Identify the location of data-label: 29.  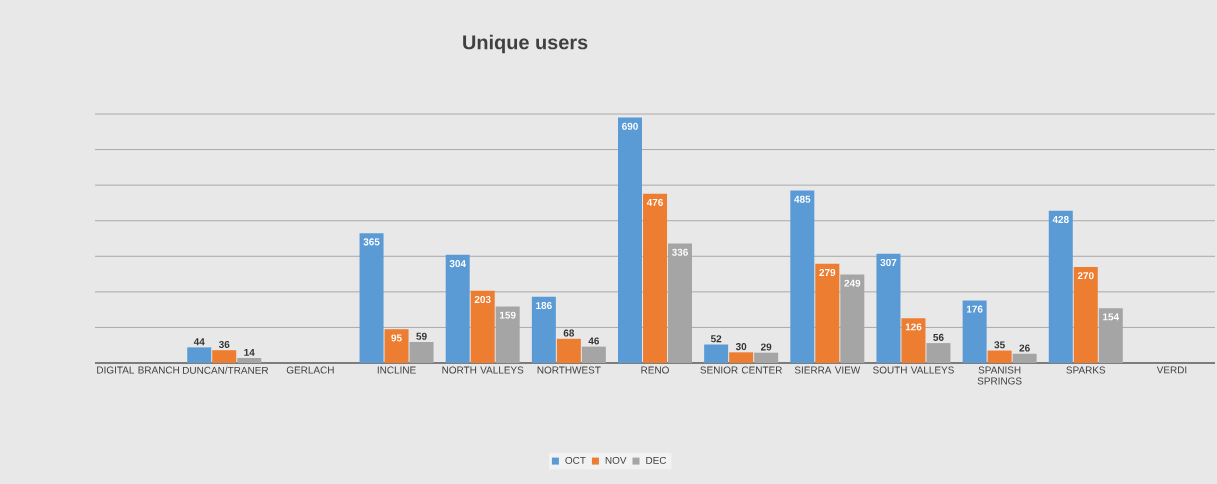
(766, 347).